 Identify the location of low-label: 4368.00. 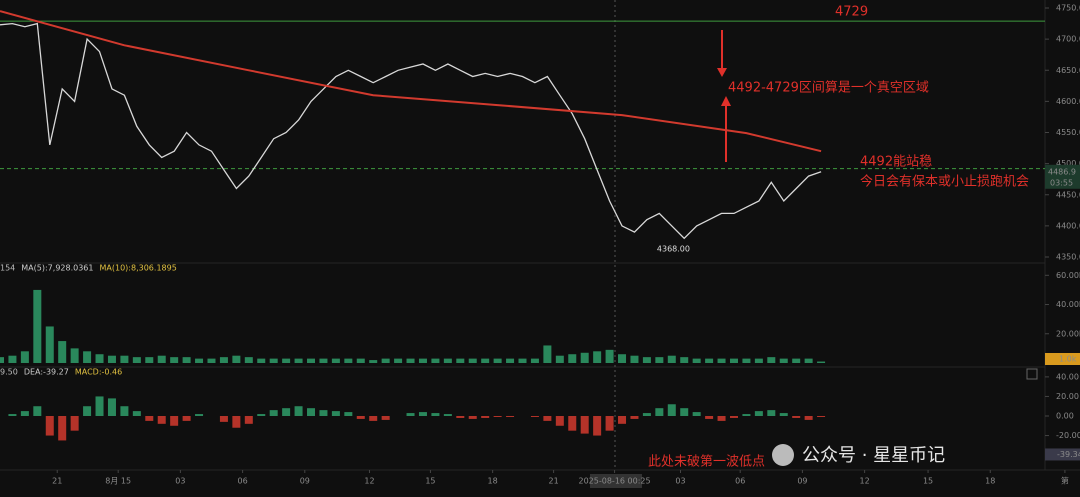
(673, 248).